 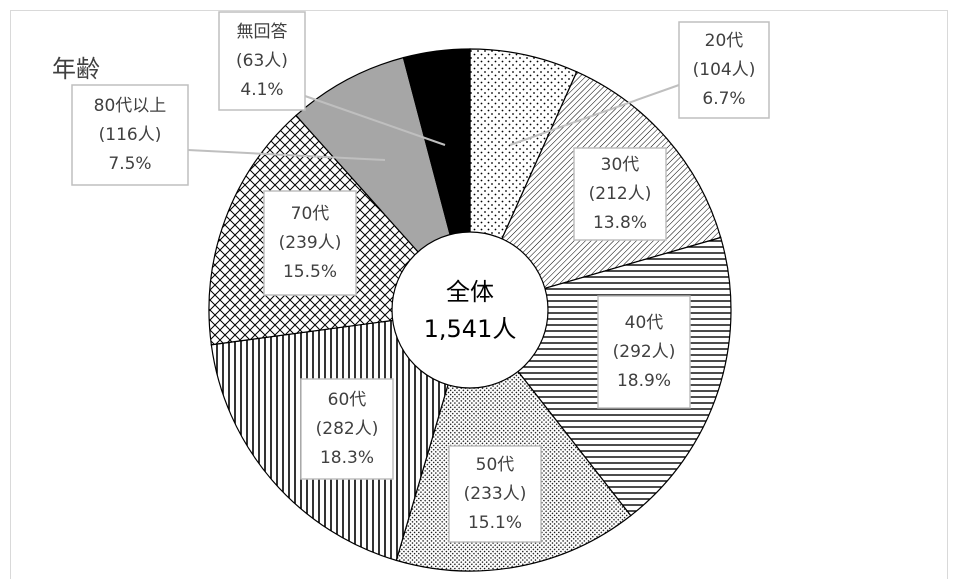 What do you see at coordinates (620, 165) in the screenshot?
I see `category-label: 30代` at bounding box center [620, 165].